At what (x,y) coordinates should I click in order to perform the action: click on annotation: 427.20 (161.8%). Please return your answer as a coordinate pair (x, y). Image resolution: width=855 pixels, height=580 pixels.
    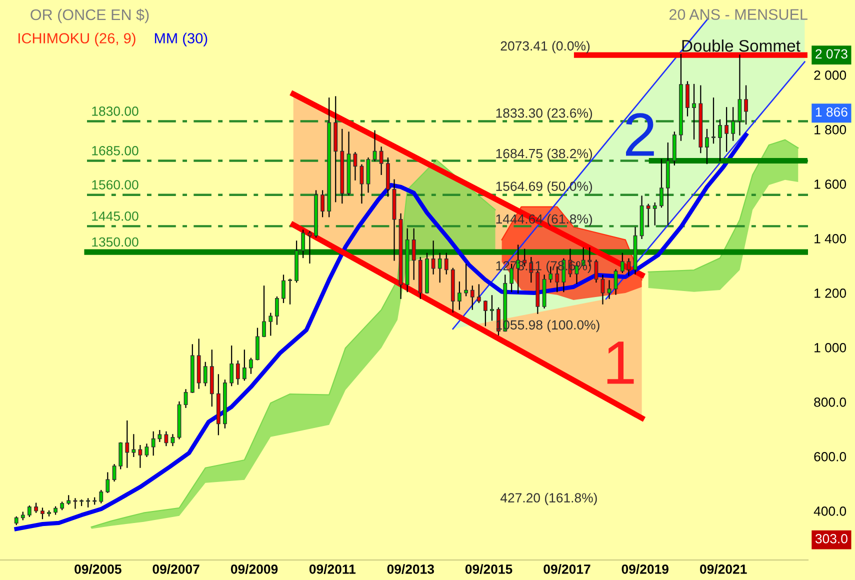
    Looking at the image, I should click on (548, 499).